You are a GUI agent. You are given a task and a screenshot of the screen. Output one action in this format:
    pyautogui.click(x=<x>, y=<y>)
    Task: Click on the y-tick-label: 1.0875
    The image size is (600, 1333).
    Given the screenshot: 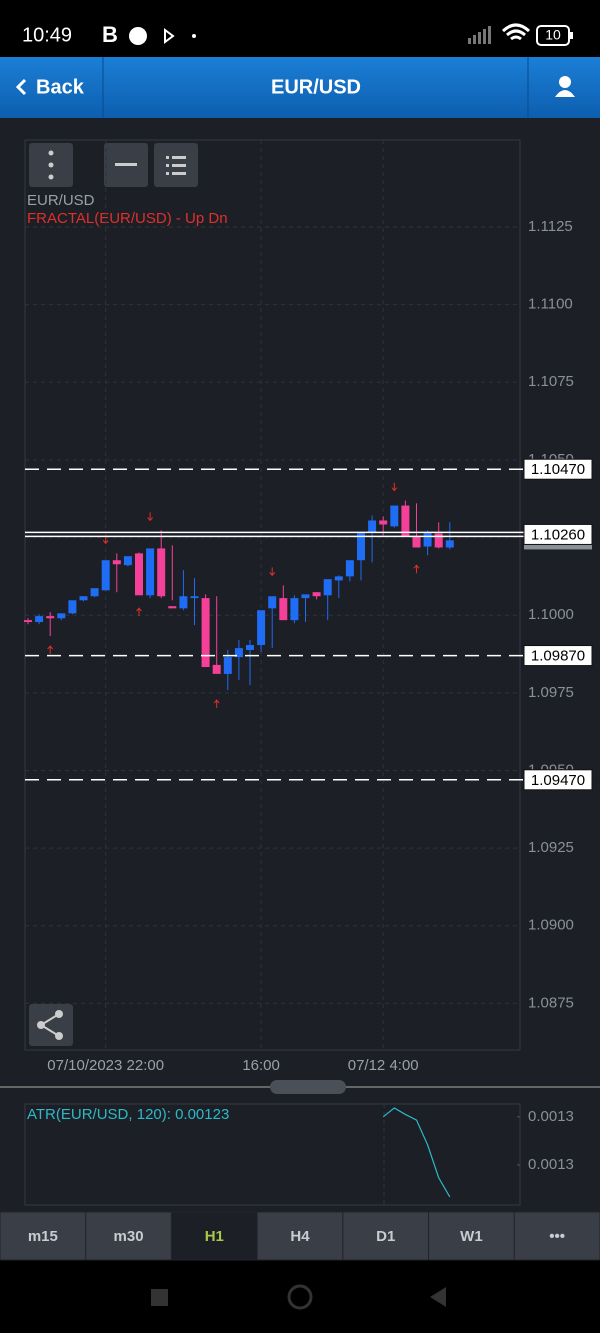 What is the action you would take?
    pyautogui.click(x=551, y=1002)
    